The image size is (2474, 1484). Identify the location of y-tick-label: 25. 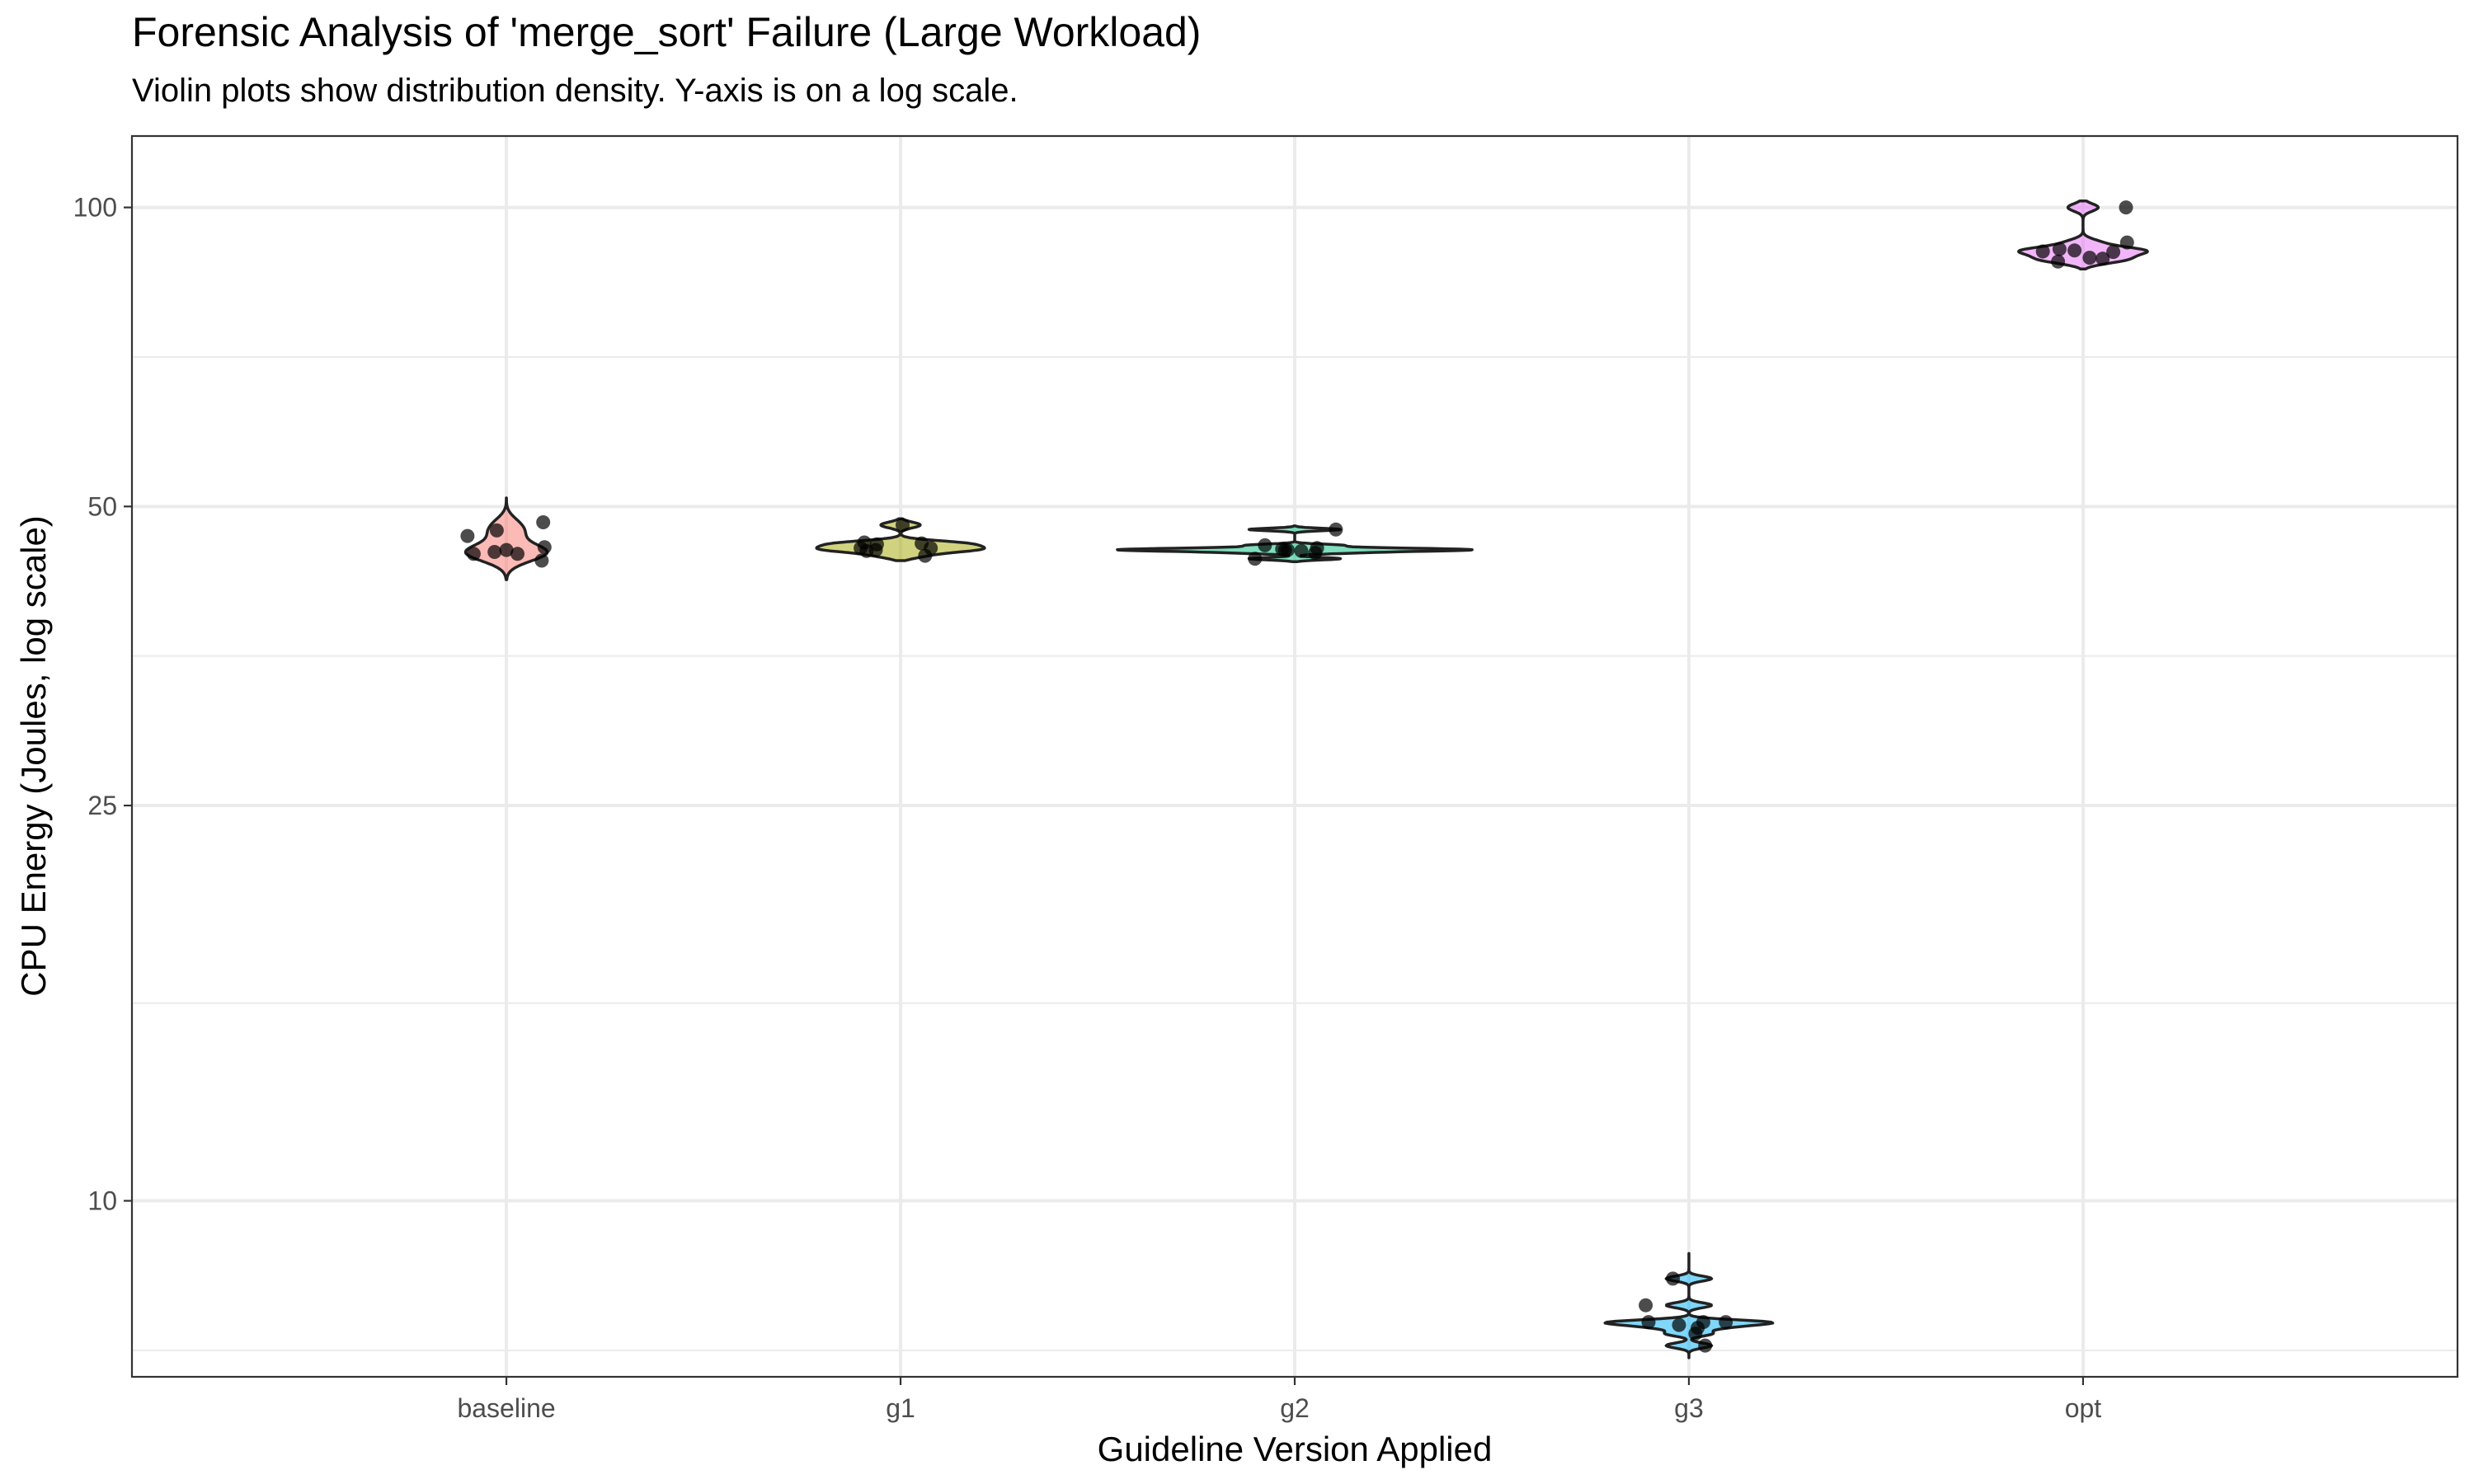
(102, 805).